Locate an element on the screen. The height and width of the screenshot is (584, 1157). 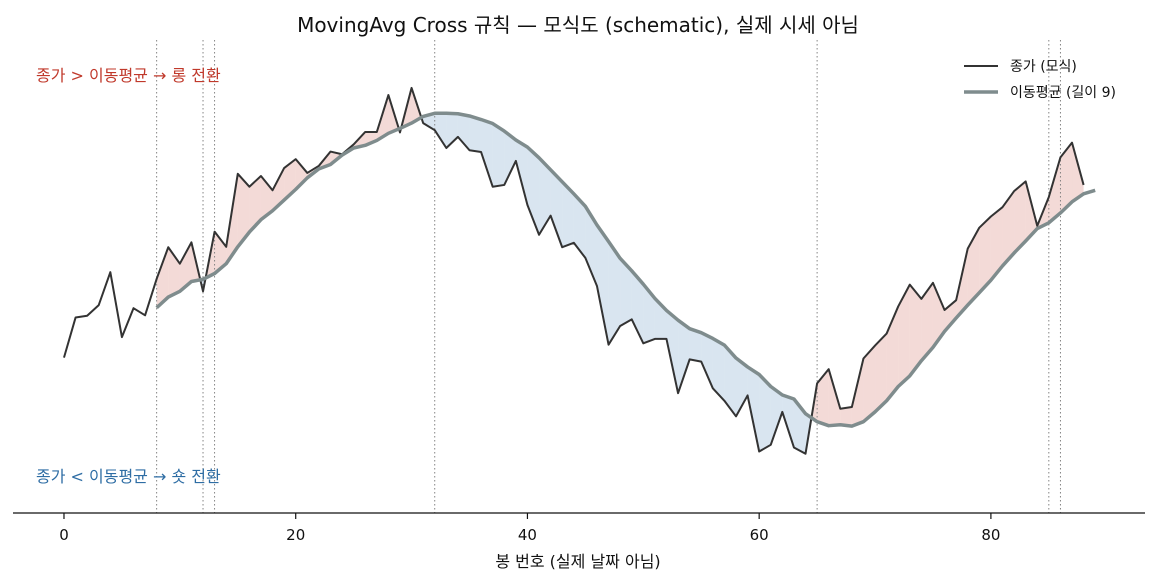
x-axis-ticks: 0 20 40 60 80 is located at coordinates (529, 528).